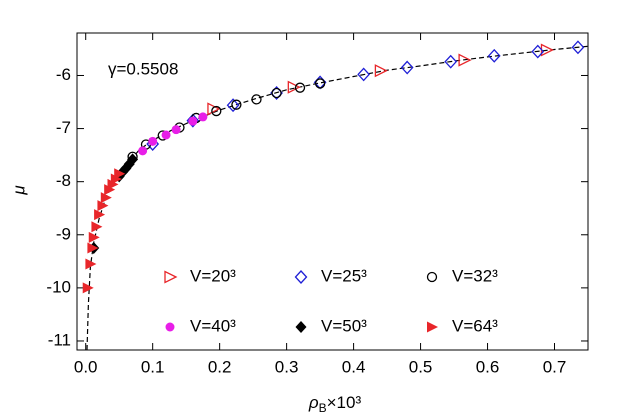 This screenshot has width=623, height=420. I want to click on legend-label: V=32³, so click(475, 275).